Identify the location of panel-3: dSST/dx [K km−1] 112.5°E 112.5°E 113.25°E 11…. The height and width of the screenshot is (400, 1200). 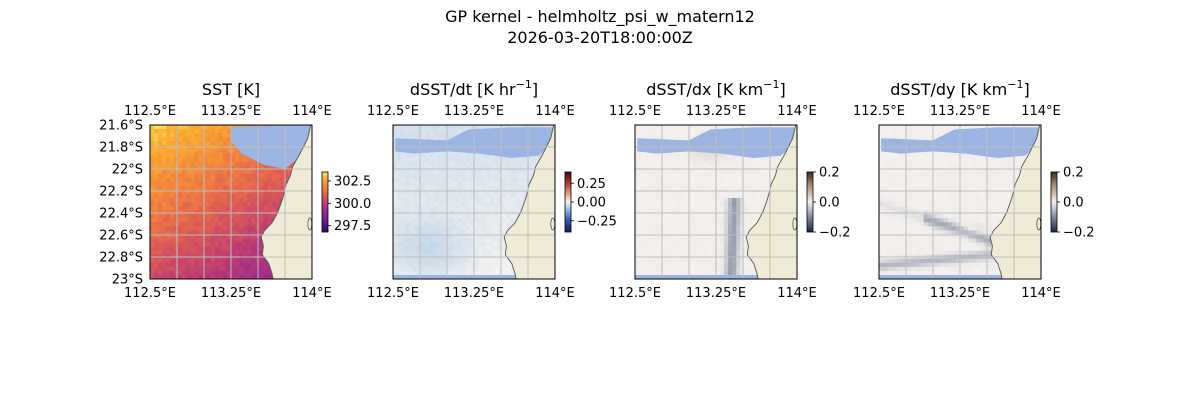
(730, 189).